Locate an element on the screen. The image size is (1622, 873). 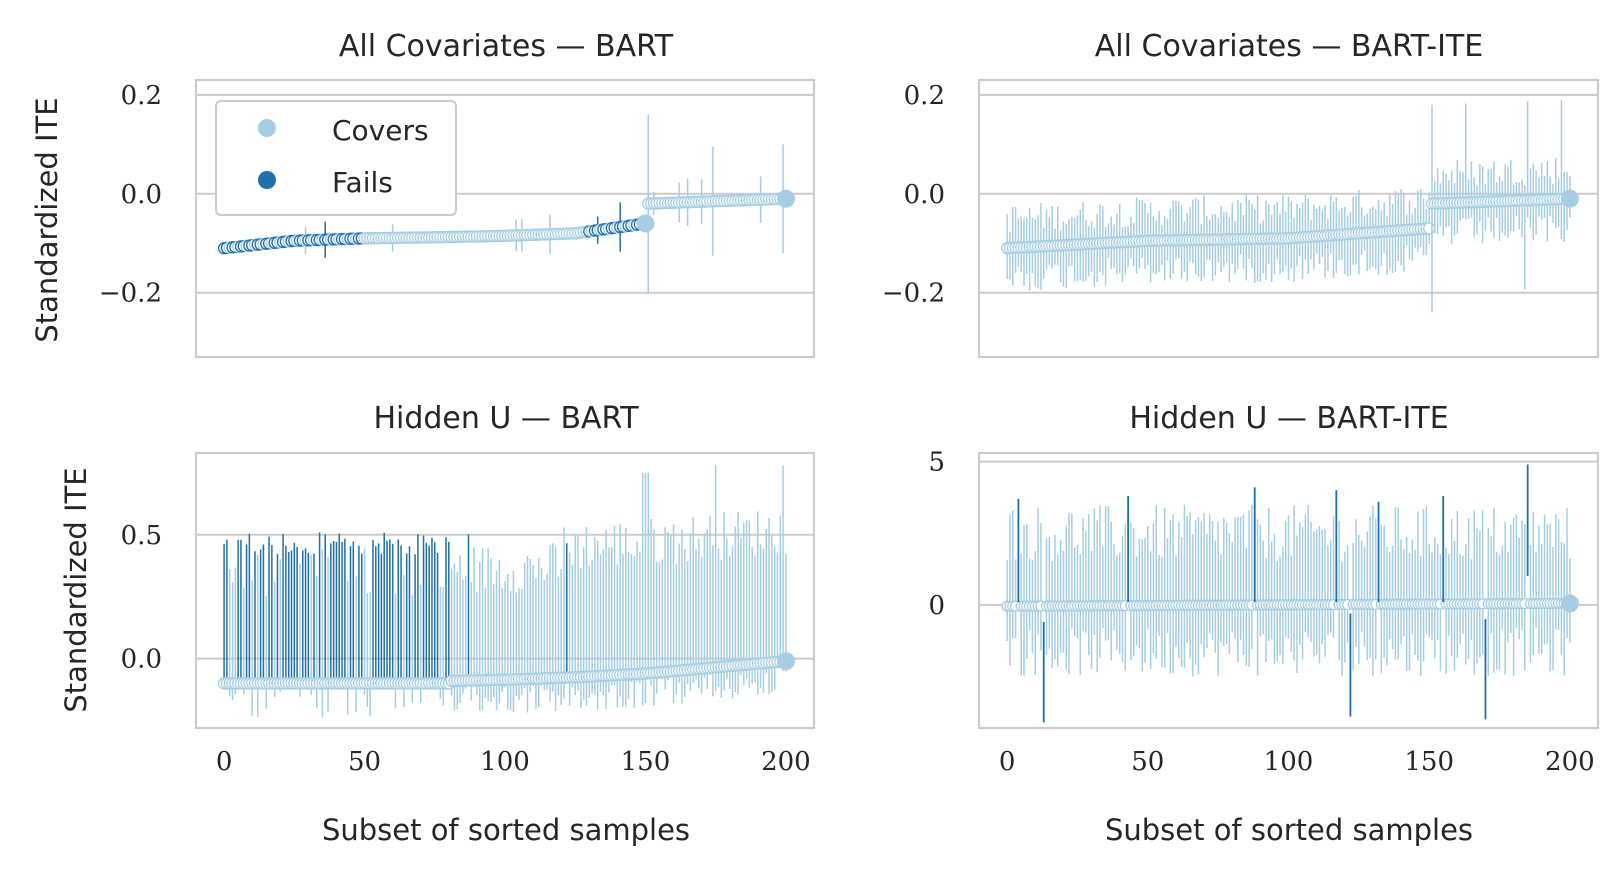
panel-top-left: 0.2 0.0 −0.2 is located at coordinates (457, 218).